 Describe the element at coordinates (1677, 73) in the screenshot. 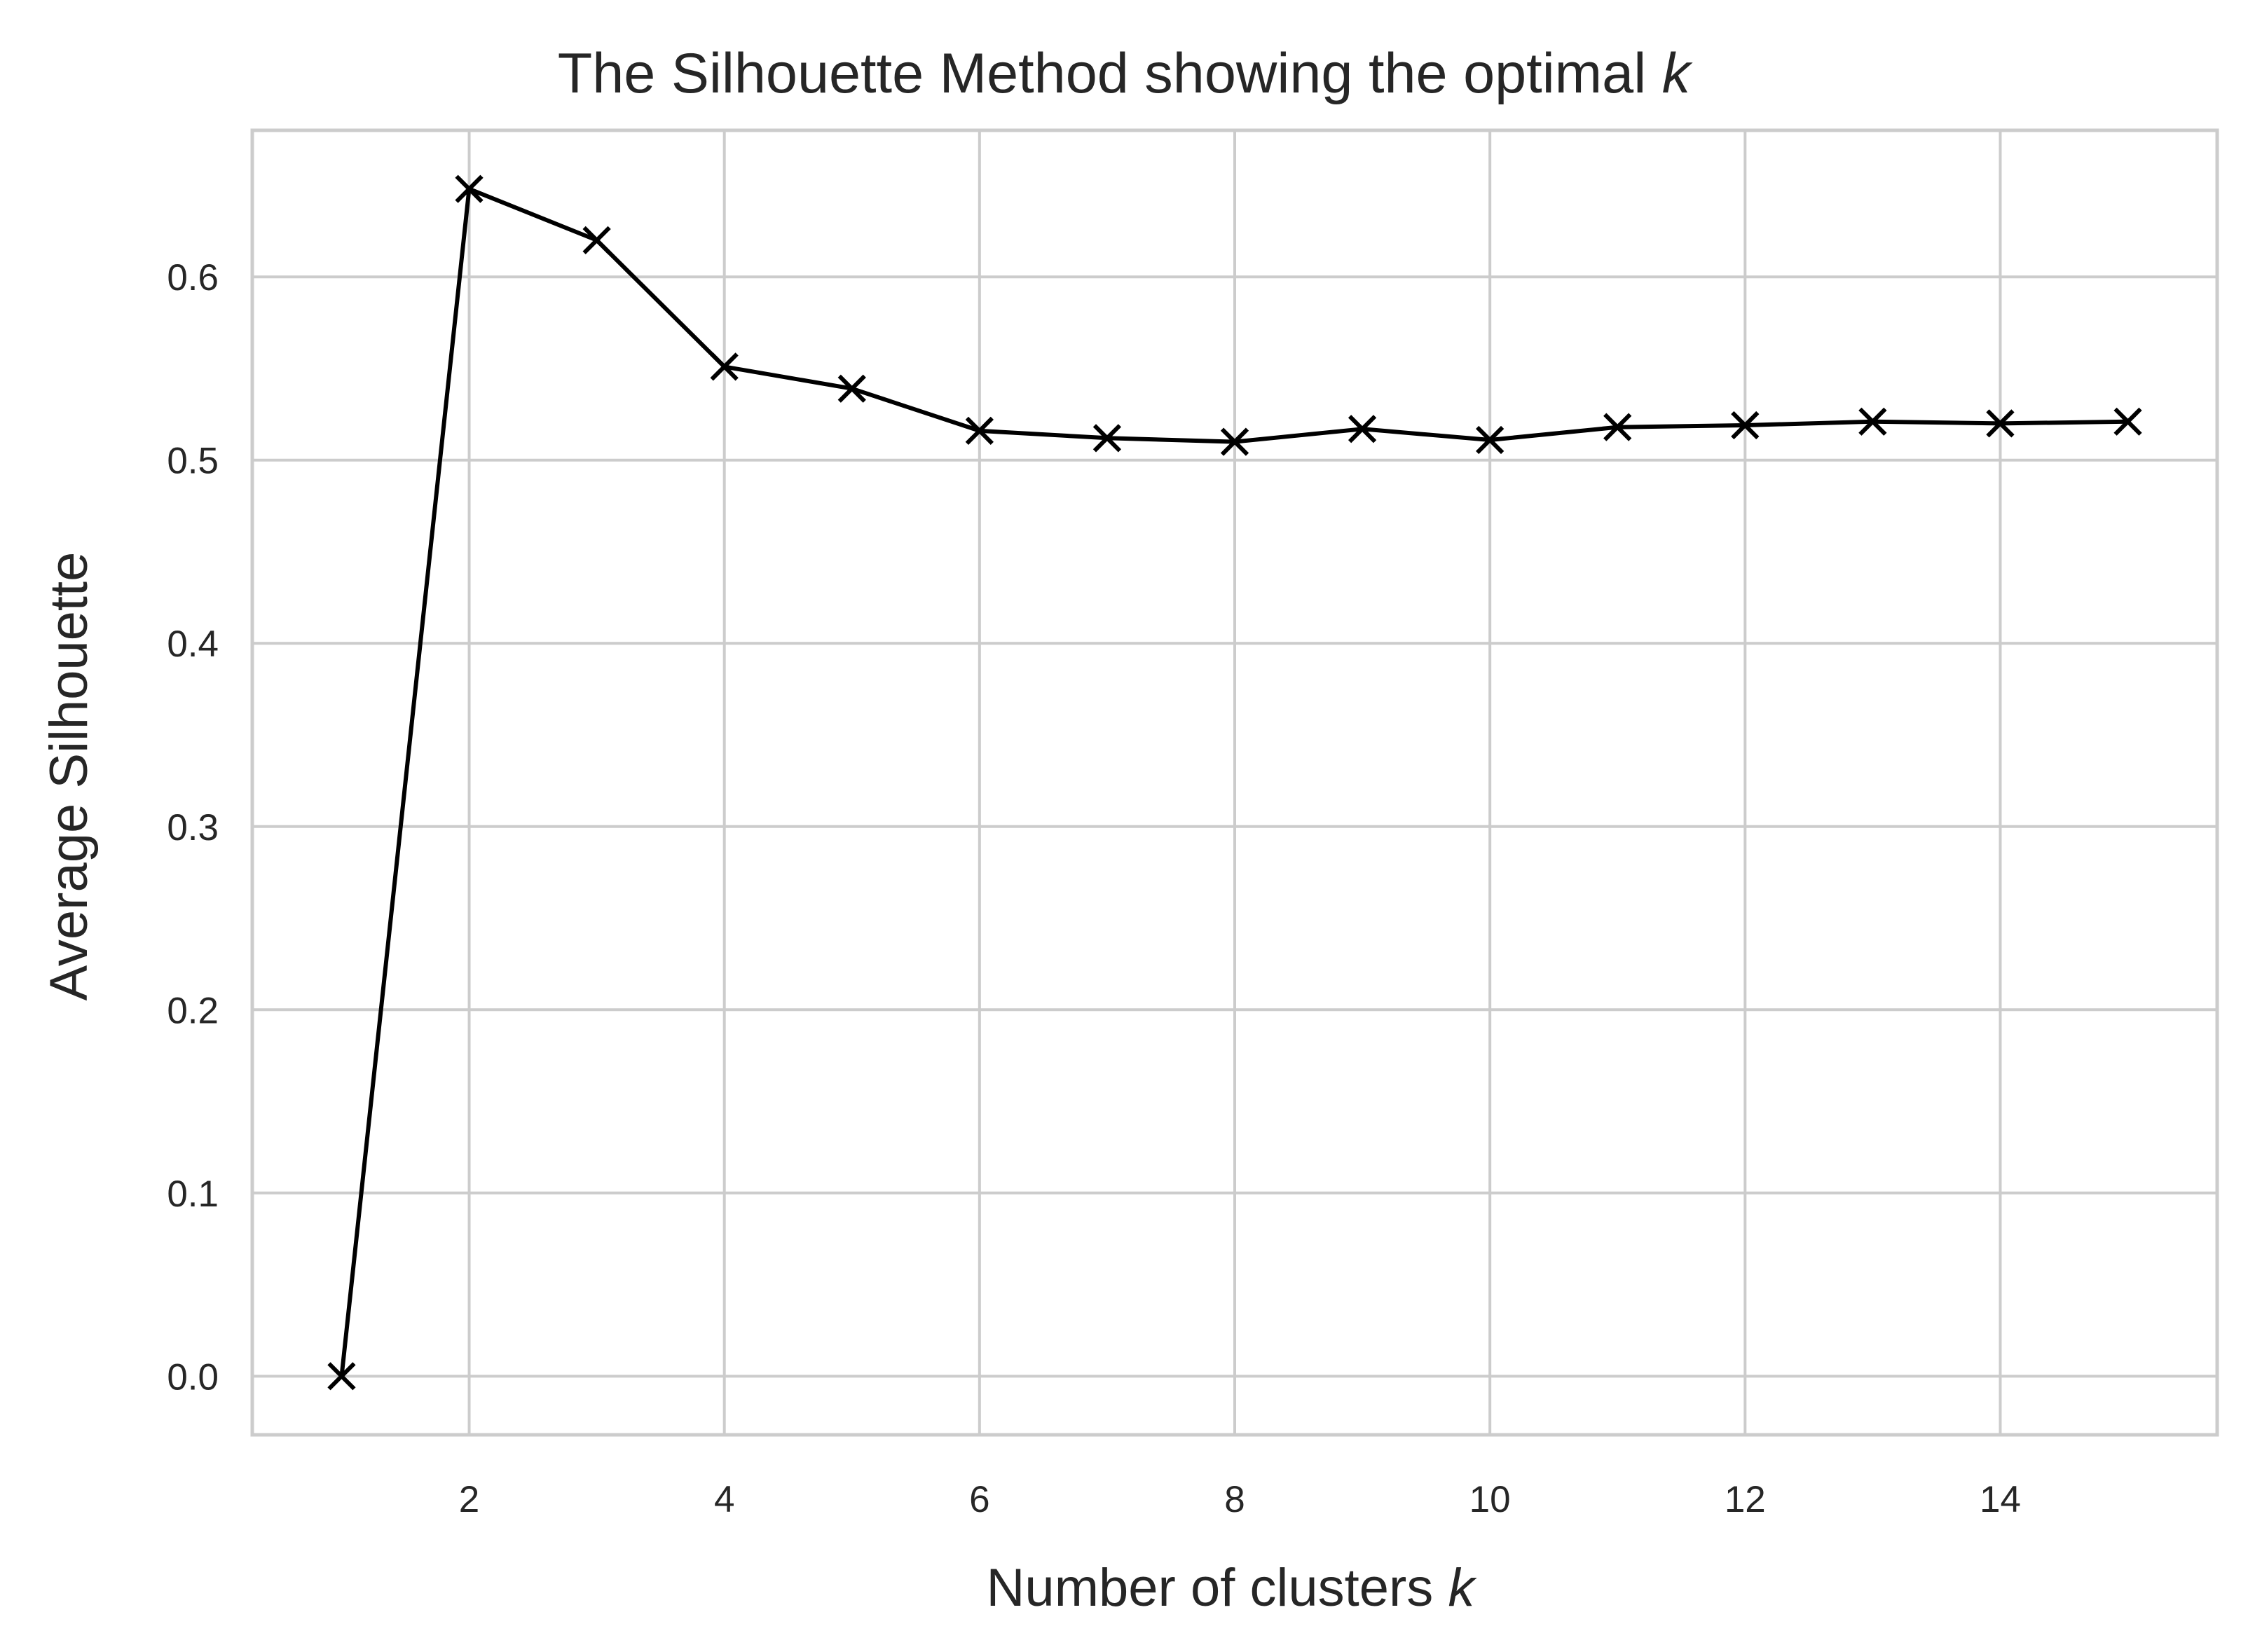

I see `chart-title-variable: k` at that location.